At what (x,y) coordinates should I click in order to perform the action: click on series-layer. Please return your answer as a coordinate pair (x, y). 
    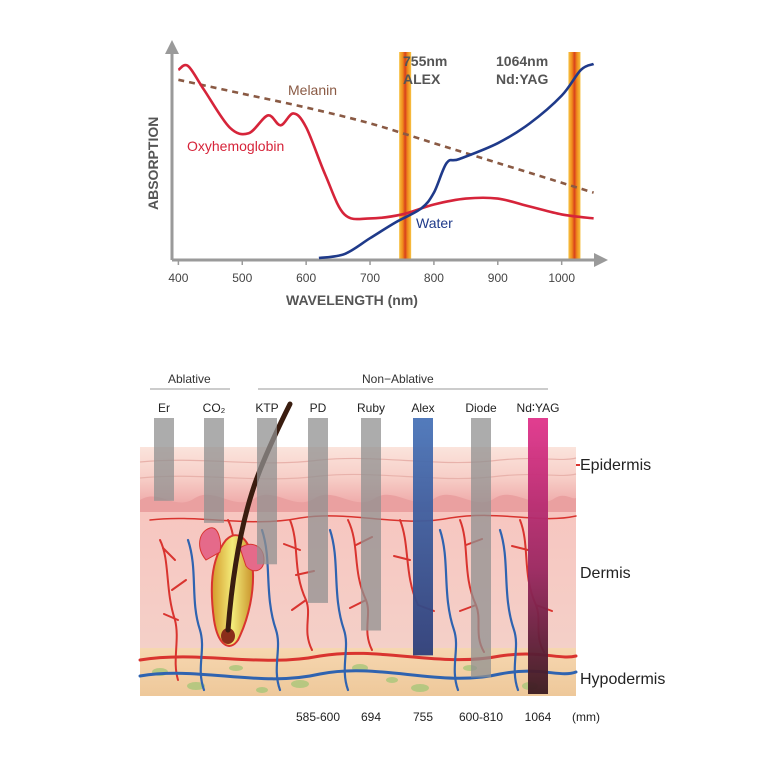
    Looking at the image, I should click on (386, 161).